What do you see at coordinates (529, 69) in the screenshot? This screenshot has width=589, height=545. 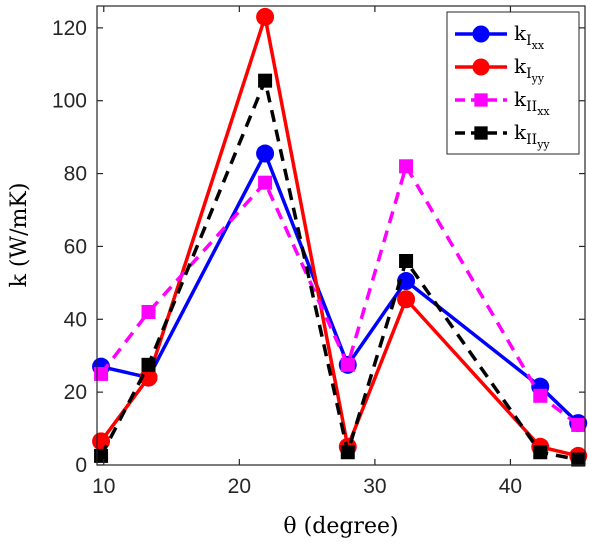 I see `legend-label: kIyy` at bounding box center [529, 69].